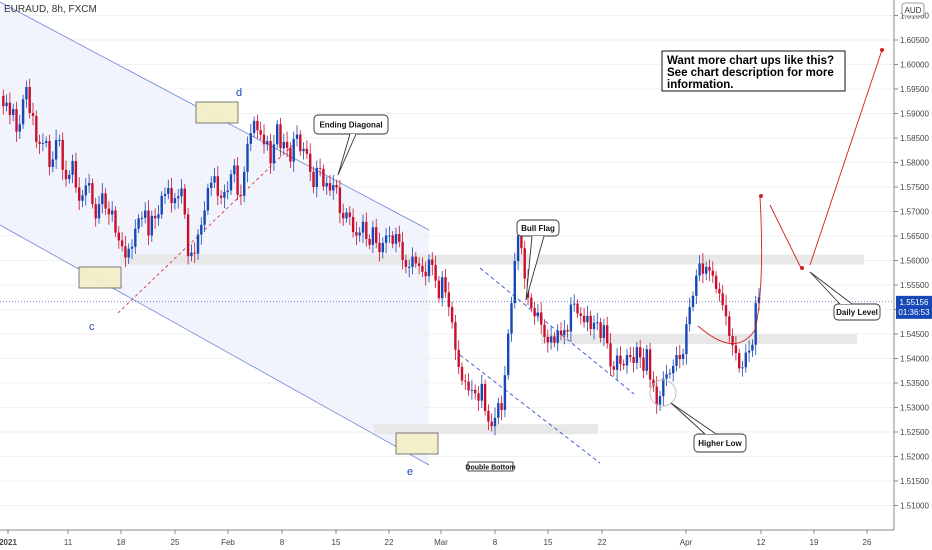 This screenshot has height=550, width=932. Describe the element at coordinates (205, 229) in the screenshot. I see `inner-trendline` at that location.